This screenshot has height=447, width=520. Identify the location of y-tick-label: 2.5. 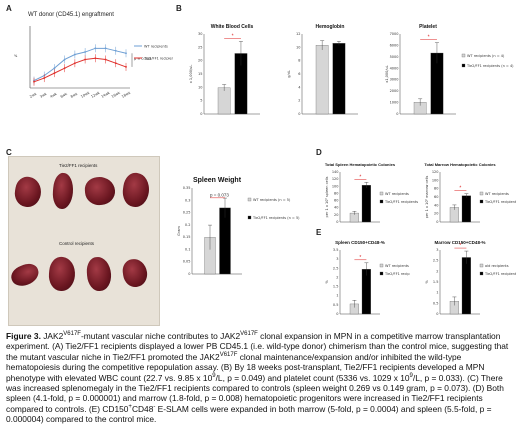
(436, 261).